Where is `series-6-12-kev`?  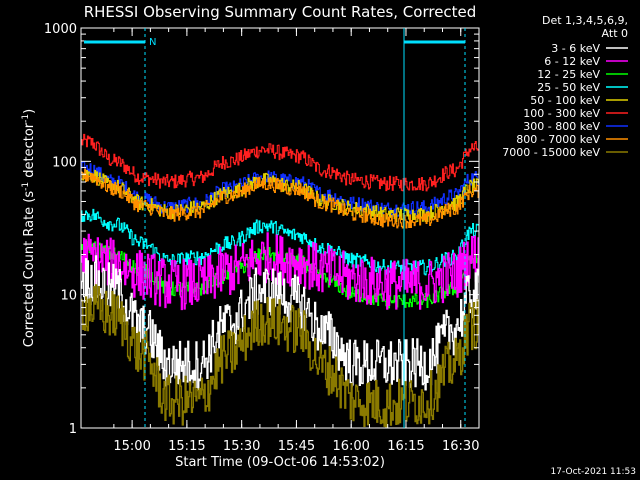 series-6-12-kev is located at coordinates (280, 271).